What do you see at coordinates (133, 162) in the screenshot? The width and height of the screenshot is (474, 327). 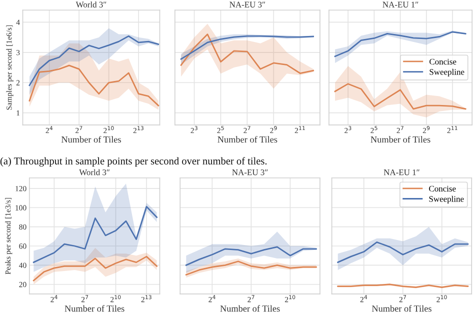 I see `text: (a) Throughput in sample points per second over number of tiles.` at bounding box center [133, 162].